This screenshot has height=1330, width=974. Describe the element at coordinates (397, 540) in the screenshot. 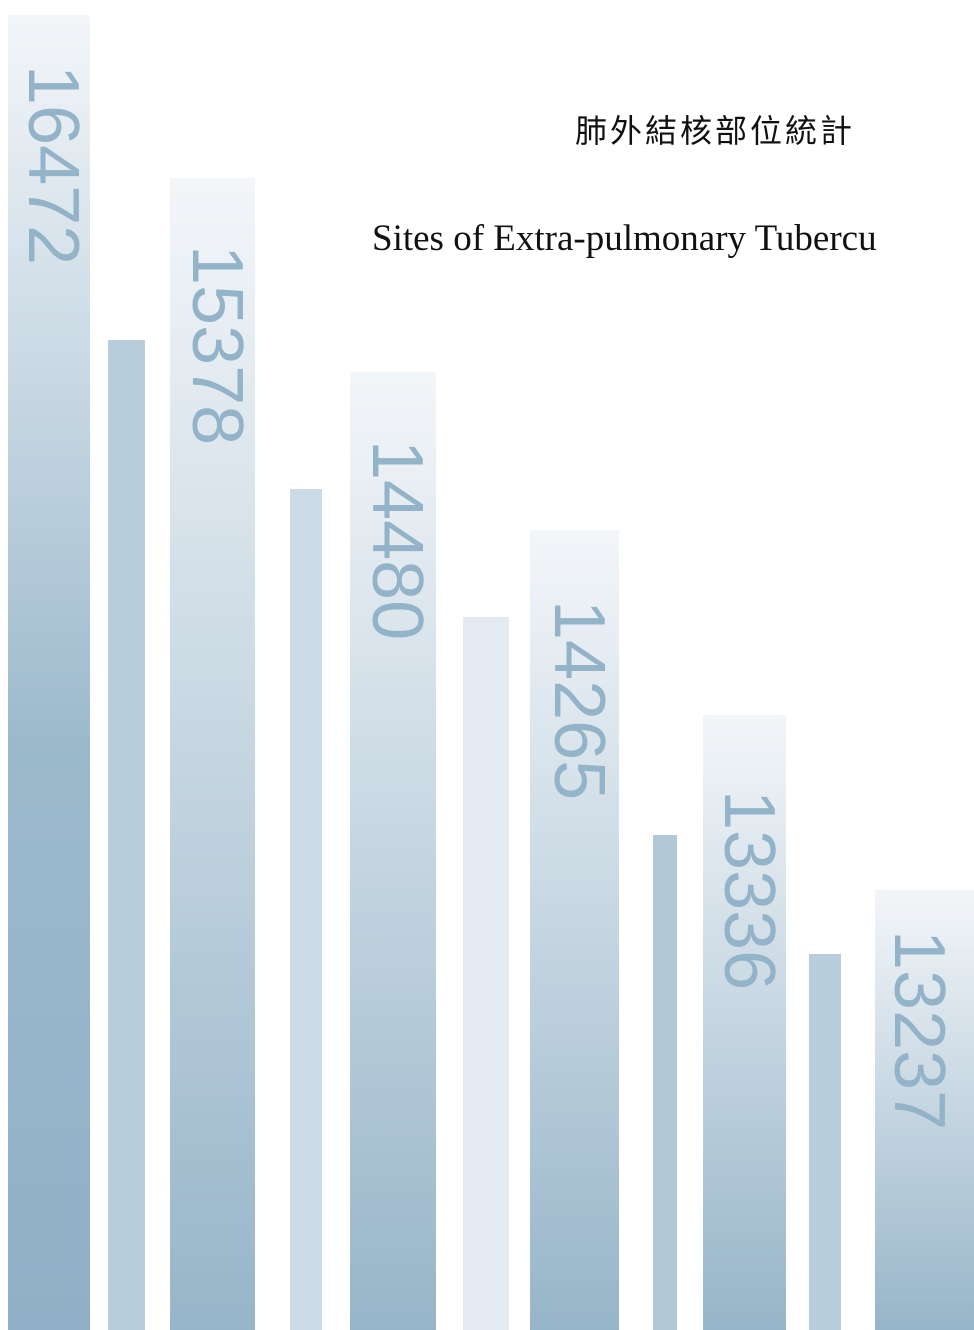

I see `vertical-number: 14480` at that location.